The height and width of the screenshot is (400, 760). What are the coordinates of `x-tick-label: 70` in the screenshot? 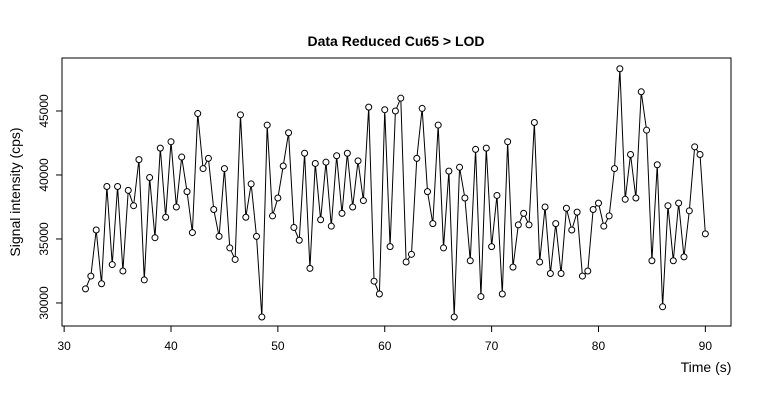 It's located at (492, 346).